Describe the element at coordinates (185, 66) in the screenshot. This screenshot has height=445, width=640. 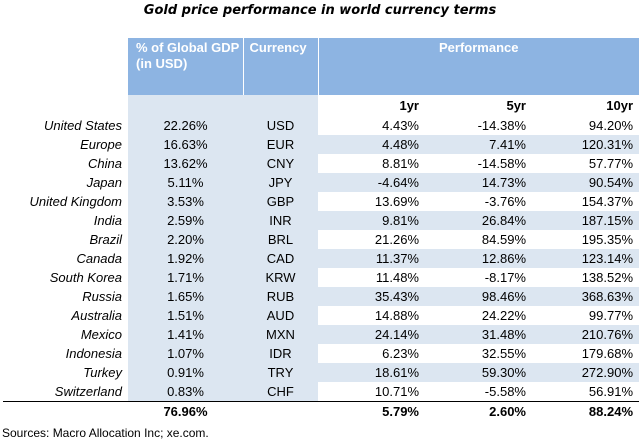
I see `header-gdp: % of Global GDP (in USD)` at that location.